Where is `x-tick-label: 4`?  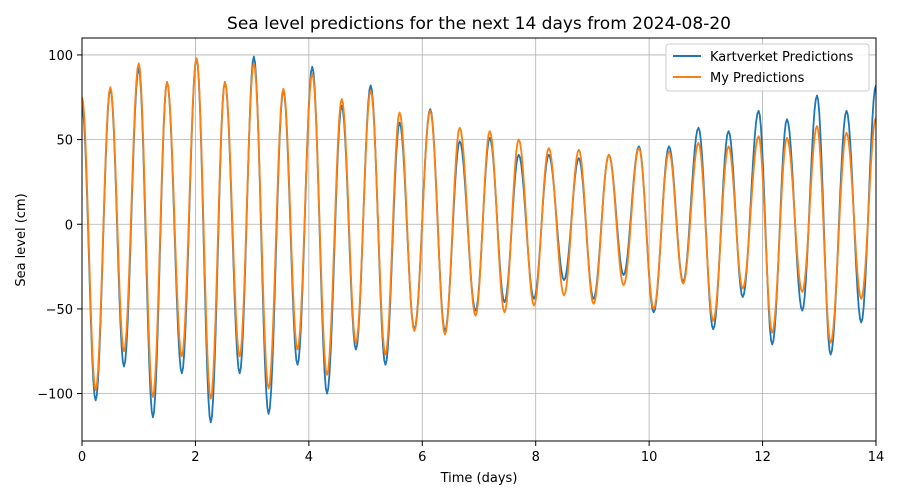
x-tick-label: 4 is located at coordinates (309, 457).